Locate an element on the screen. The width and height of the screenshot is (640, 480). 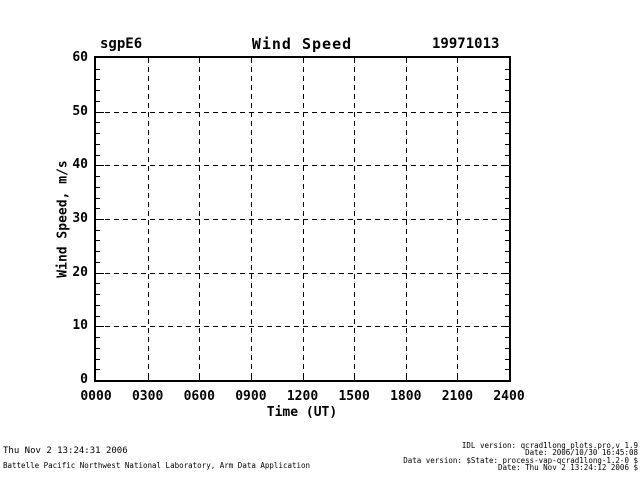
x-tick-label: 0300 is located at coordinates (147, 396).